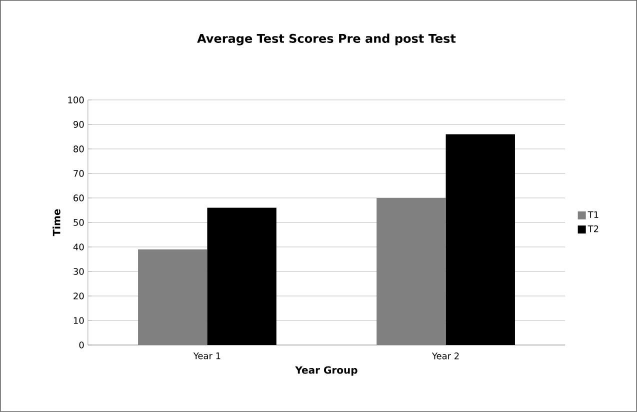 The height and width of the screenshot is (412, 637). What do you see at coordinates (593, 214) in the screenshot?
I see `legend-label: T1` at bounding box center [593, 214].